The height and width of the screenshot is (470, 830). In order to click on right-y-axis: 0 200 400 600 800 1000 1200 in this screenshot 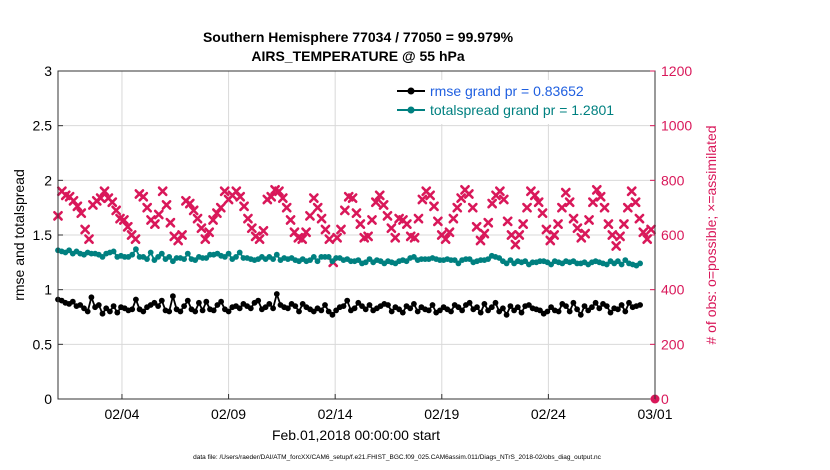, I will do `click(671, 235)`.